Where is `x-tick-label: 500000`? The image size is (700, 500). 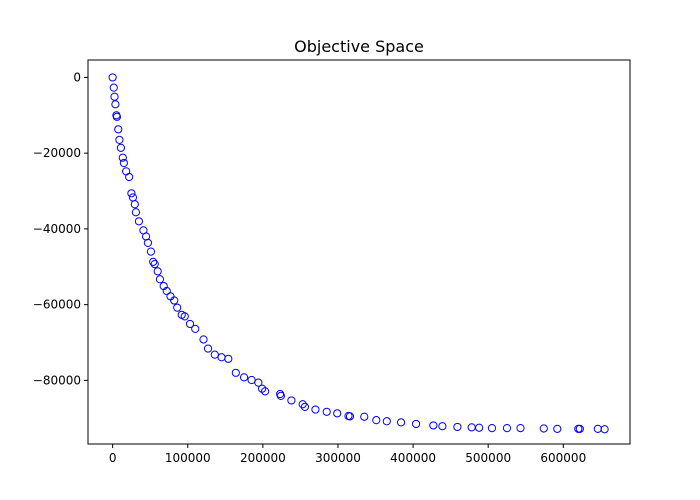
x-tick-label: 500000 is located at coordinates (488, 458).